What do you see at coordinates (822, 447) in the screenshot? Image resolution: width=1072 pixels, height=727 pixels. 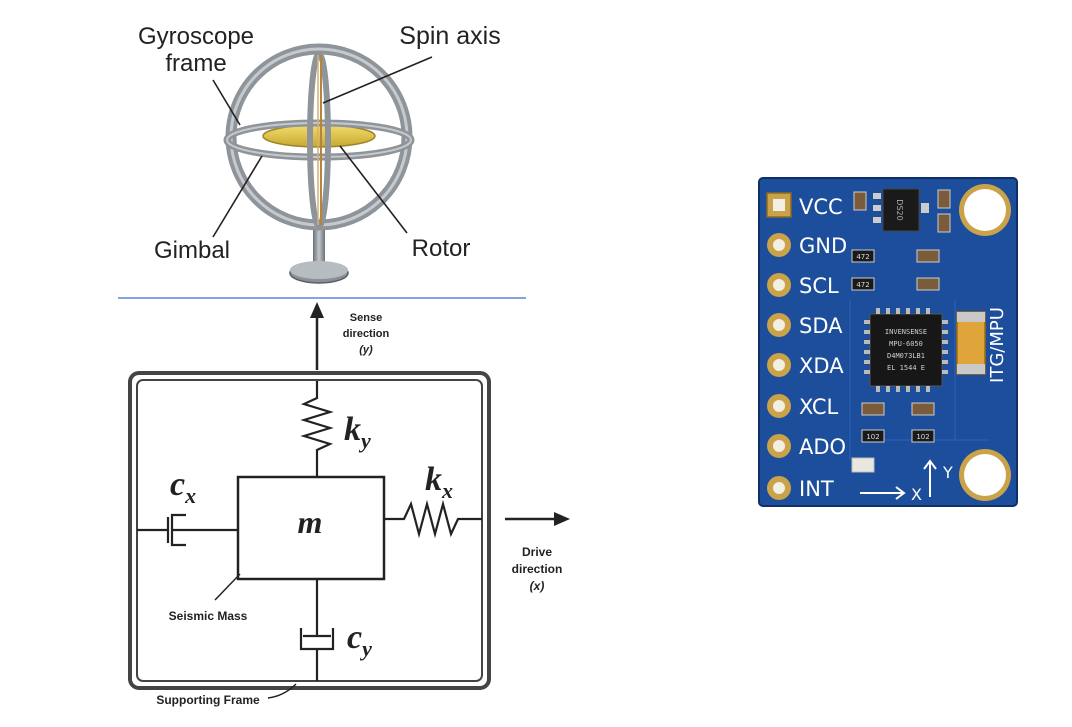 I see `pin-label-ado: ADO` at bounding box center [822, 447].